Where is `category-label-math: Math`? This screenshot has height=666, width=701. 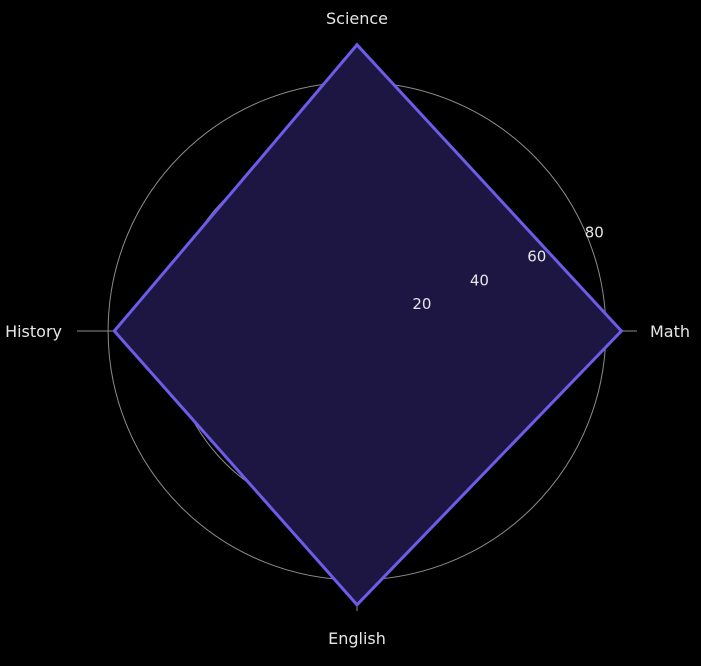 category-label-math: Math is located at coordinates (670, 331).